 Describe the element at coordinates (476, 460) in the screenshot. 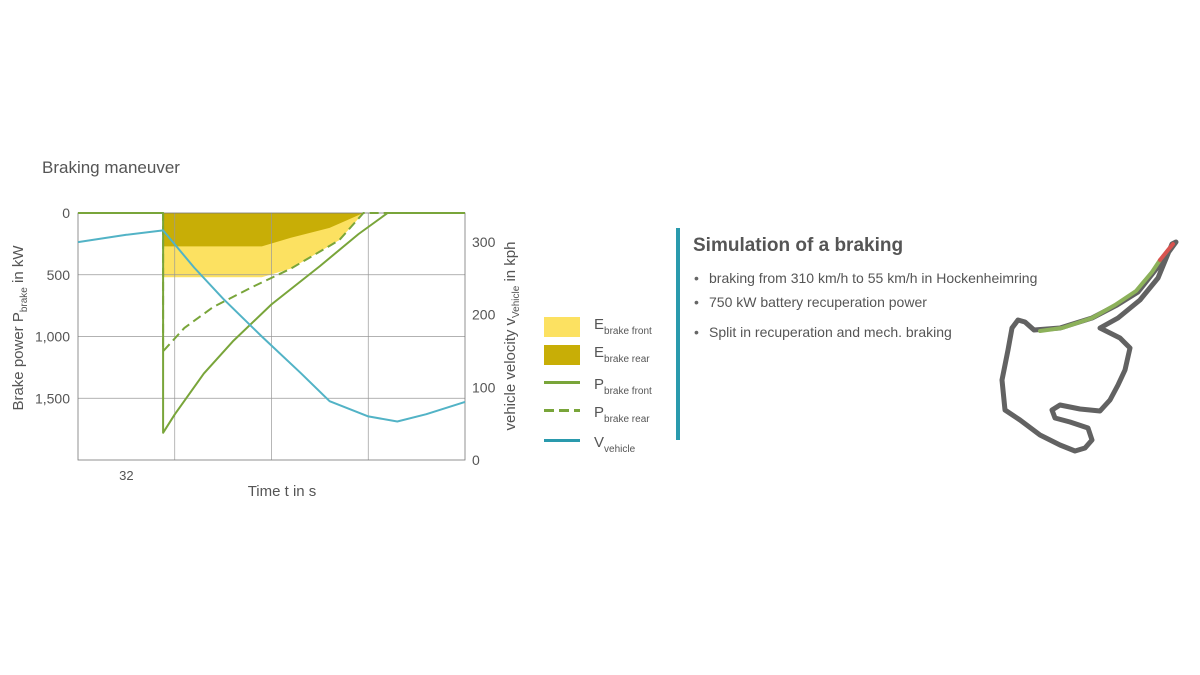

I see `y-right-tick-label: 0` at that location.